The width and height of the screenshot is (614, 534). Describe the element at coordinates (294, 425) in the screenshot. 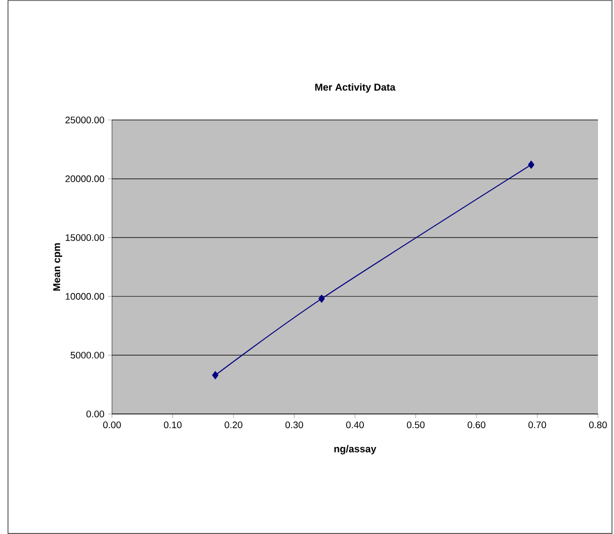

I see `x-tick-label: 0.30` at that location.